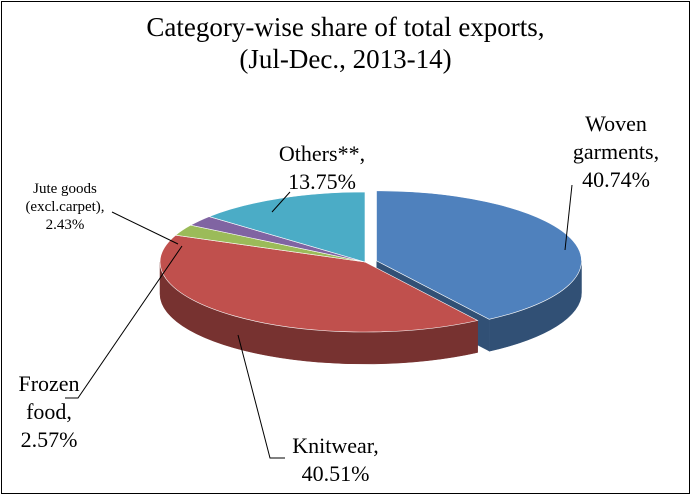 This screenshot has width=691, height=495. What do you see at coordinates (322, 181) in the screenshot?
I see `value-label: 13.75%` at bounding box center [322, 181].